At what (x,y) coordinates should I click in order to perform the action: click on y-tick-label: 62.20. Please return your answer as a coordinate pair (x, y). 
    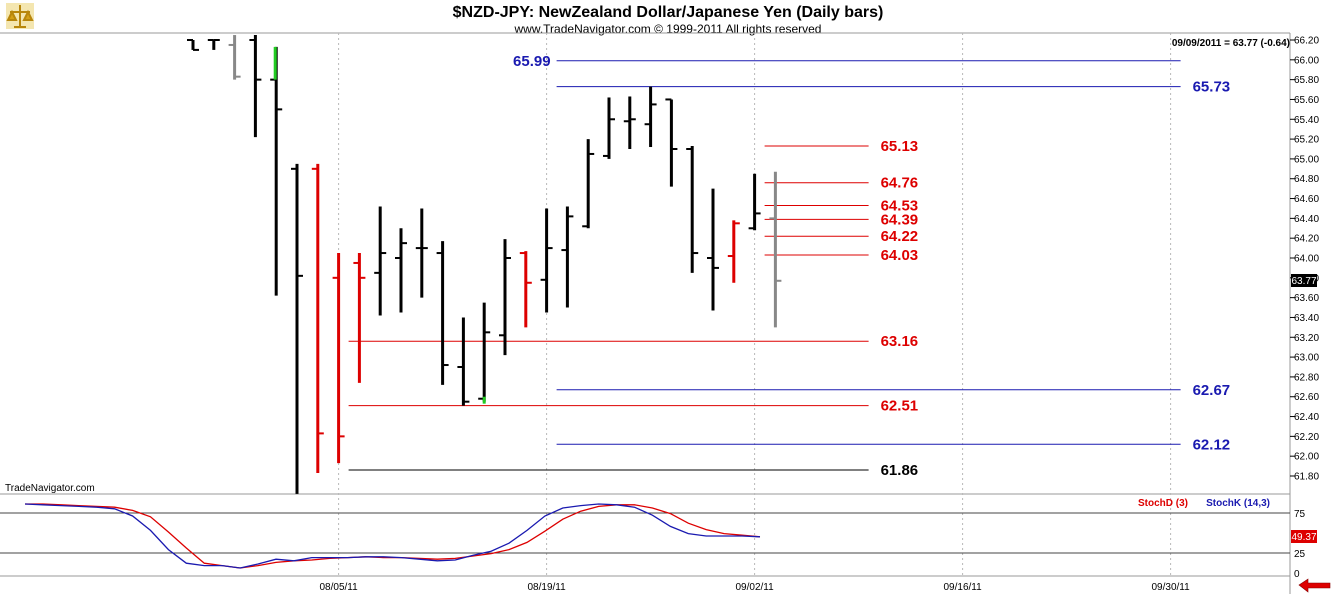
    Looking at the image, I should click on (1306, 437).